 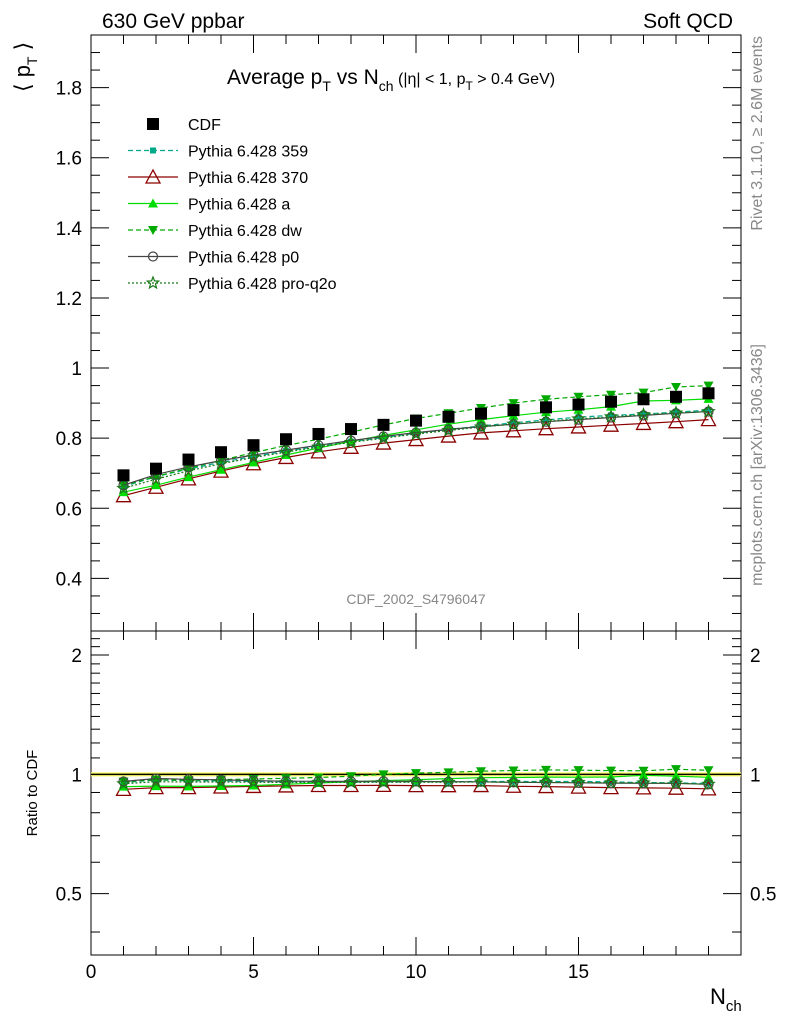 What do you see at coordinates (245, 231) in the screenshot?
I see `legend-label: Pythia 6.428 dw` at bounding box center [245, 231].